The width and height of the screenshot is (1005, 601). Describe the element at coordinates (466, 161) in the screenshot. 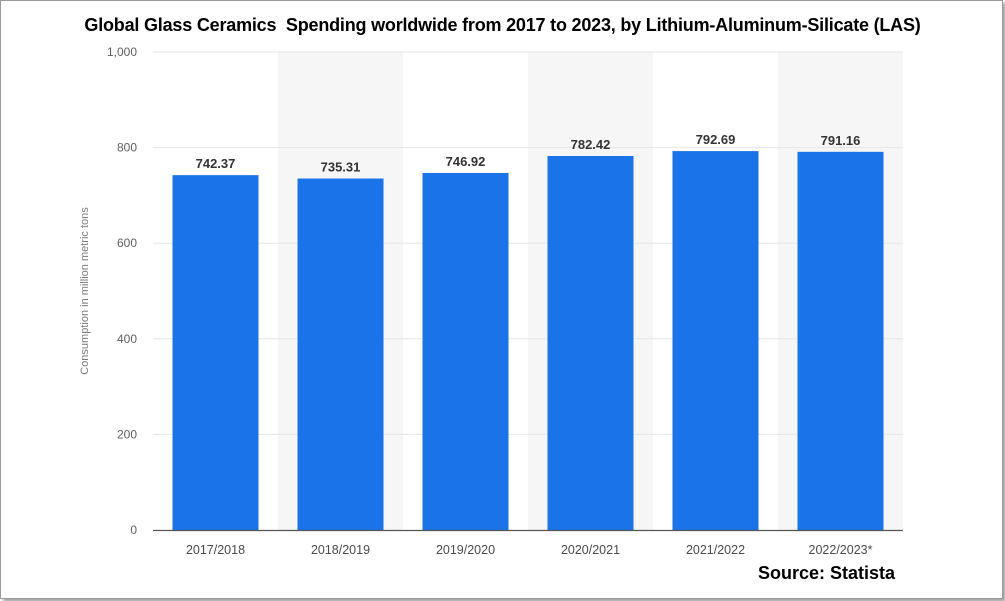

I see `data-label: 746.92` at that location.